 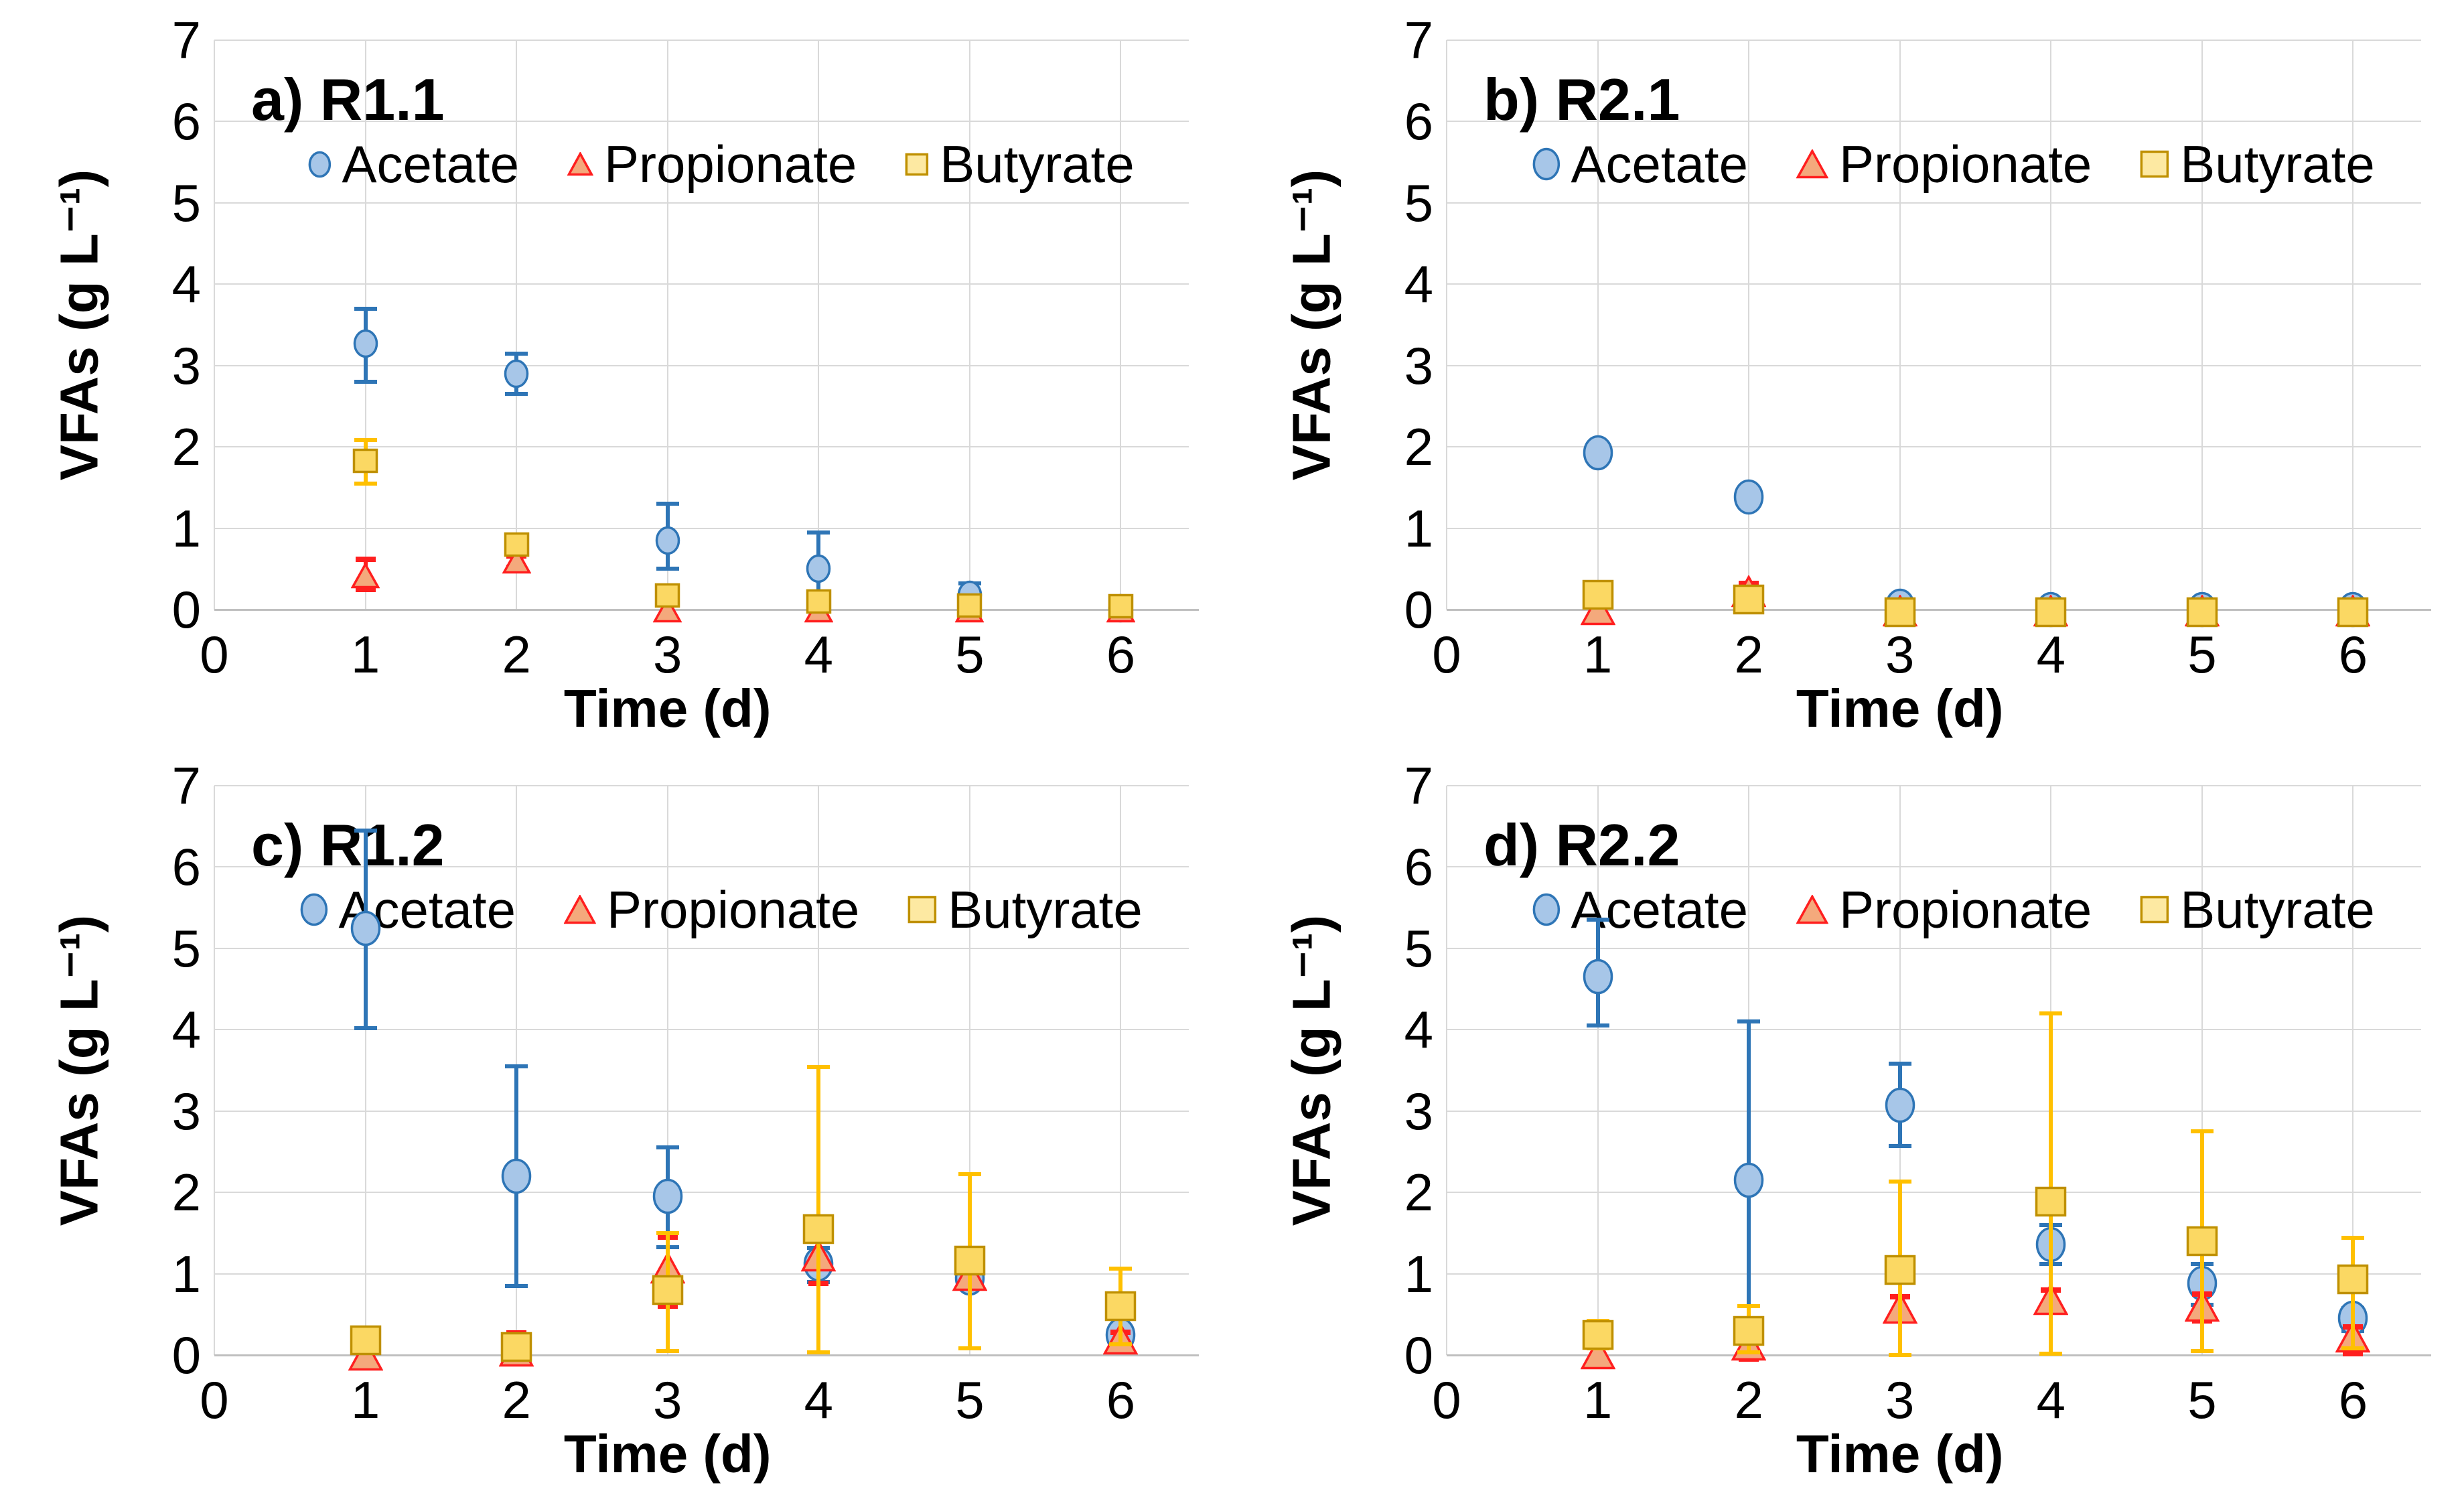 What do you see at coordinates (516, 654) in the screenshot?
I see `x-tick-label: 2` at bounding box center [516, 654].